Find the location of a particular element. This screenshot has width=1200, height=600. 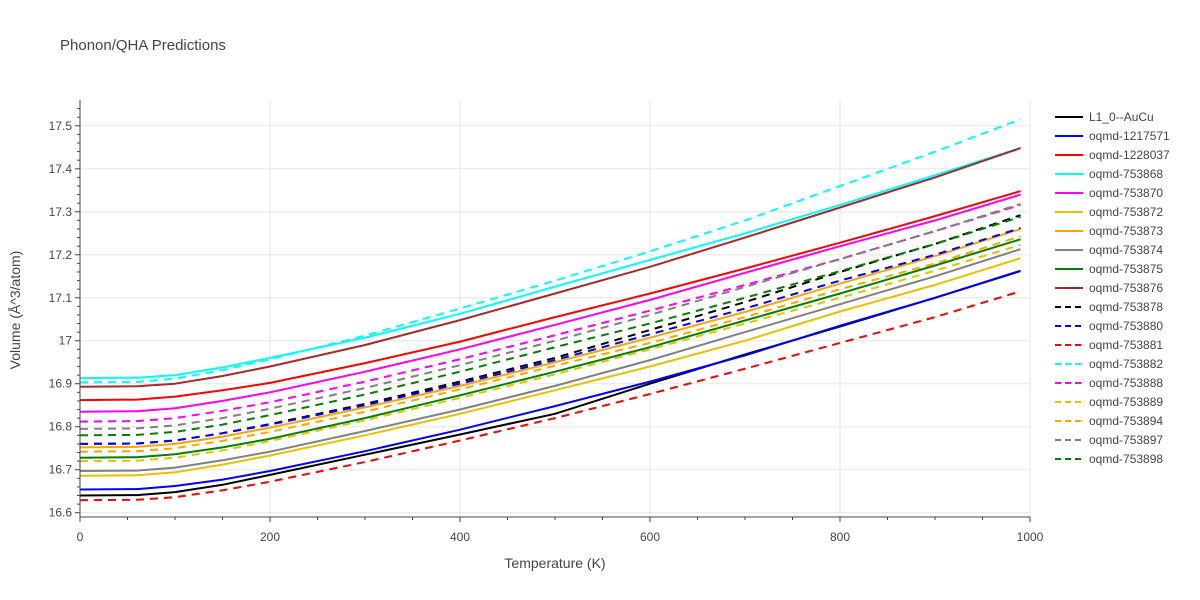

x-tick-label: 800 is located at coordinates (840, 537).